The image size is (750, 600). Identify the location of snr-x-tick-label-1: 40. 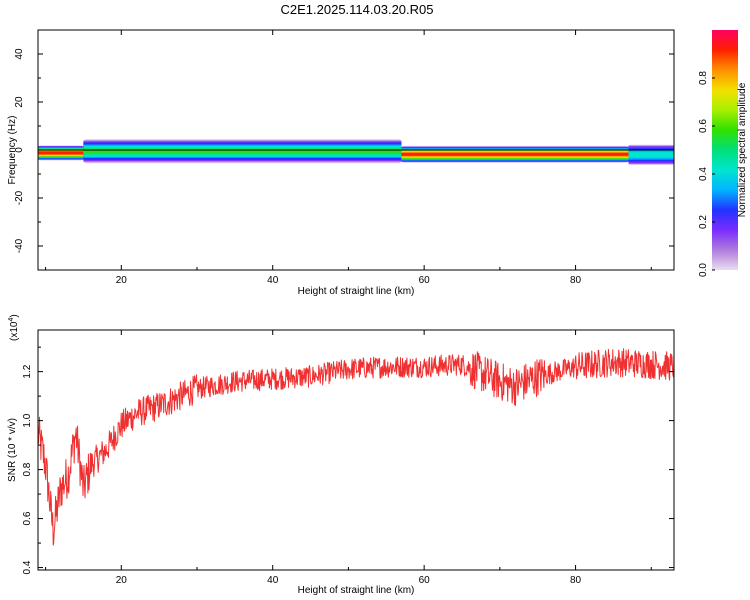
(273, 580).